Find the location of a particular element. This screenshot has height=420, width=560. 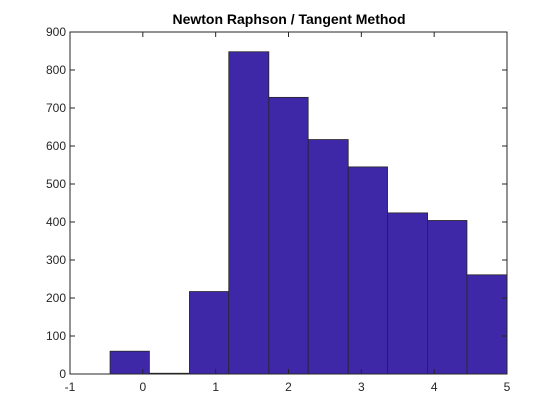

y-tick-label: 600 is located at coordinates (56, 146).